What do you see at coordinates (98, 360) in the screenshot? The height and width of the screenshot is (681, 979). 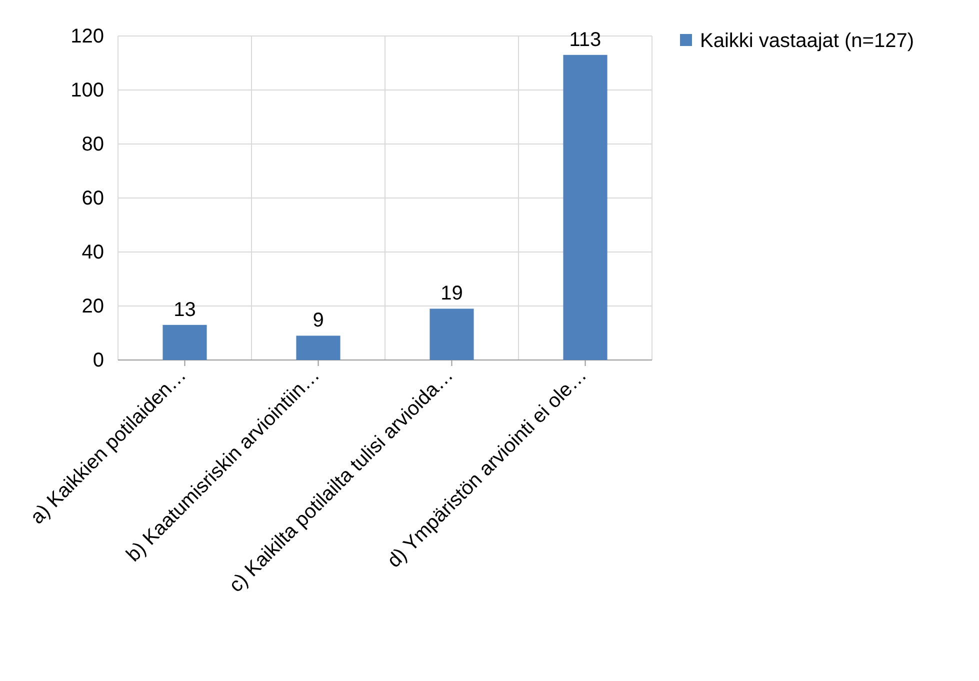 I see `y-tick-label: 0` at bounding box center [98, 360].